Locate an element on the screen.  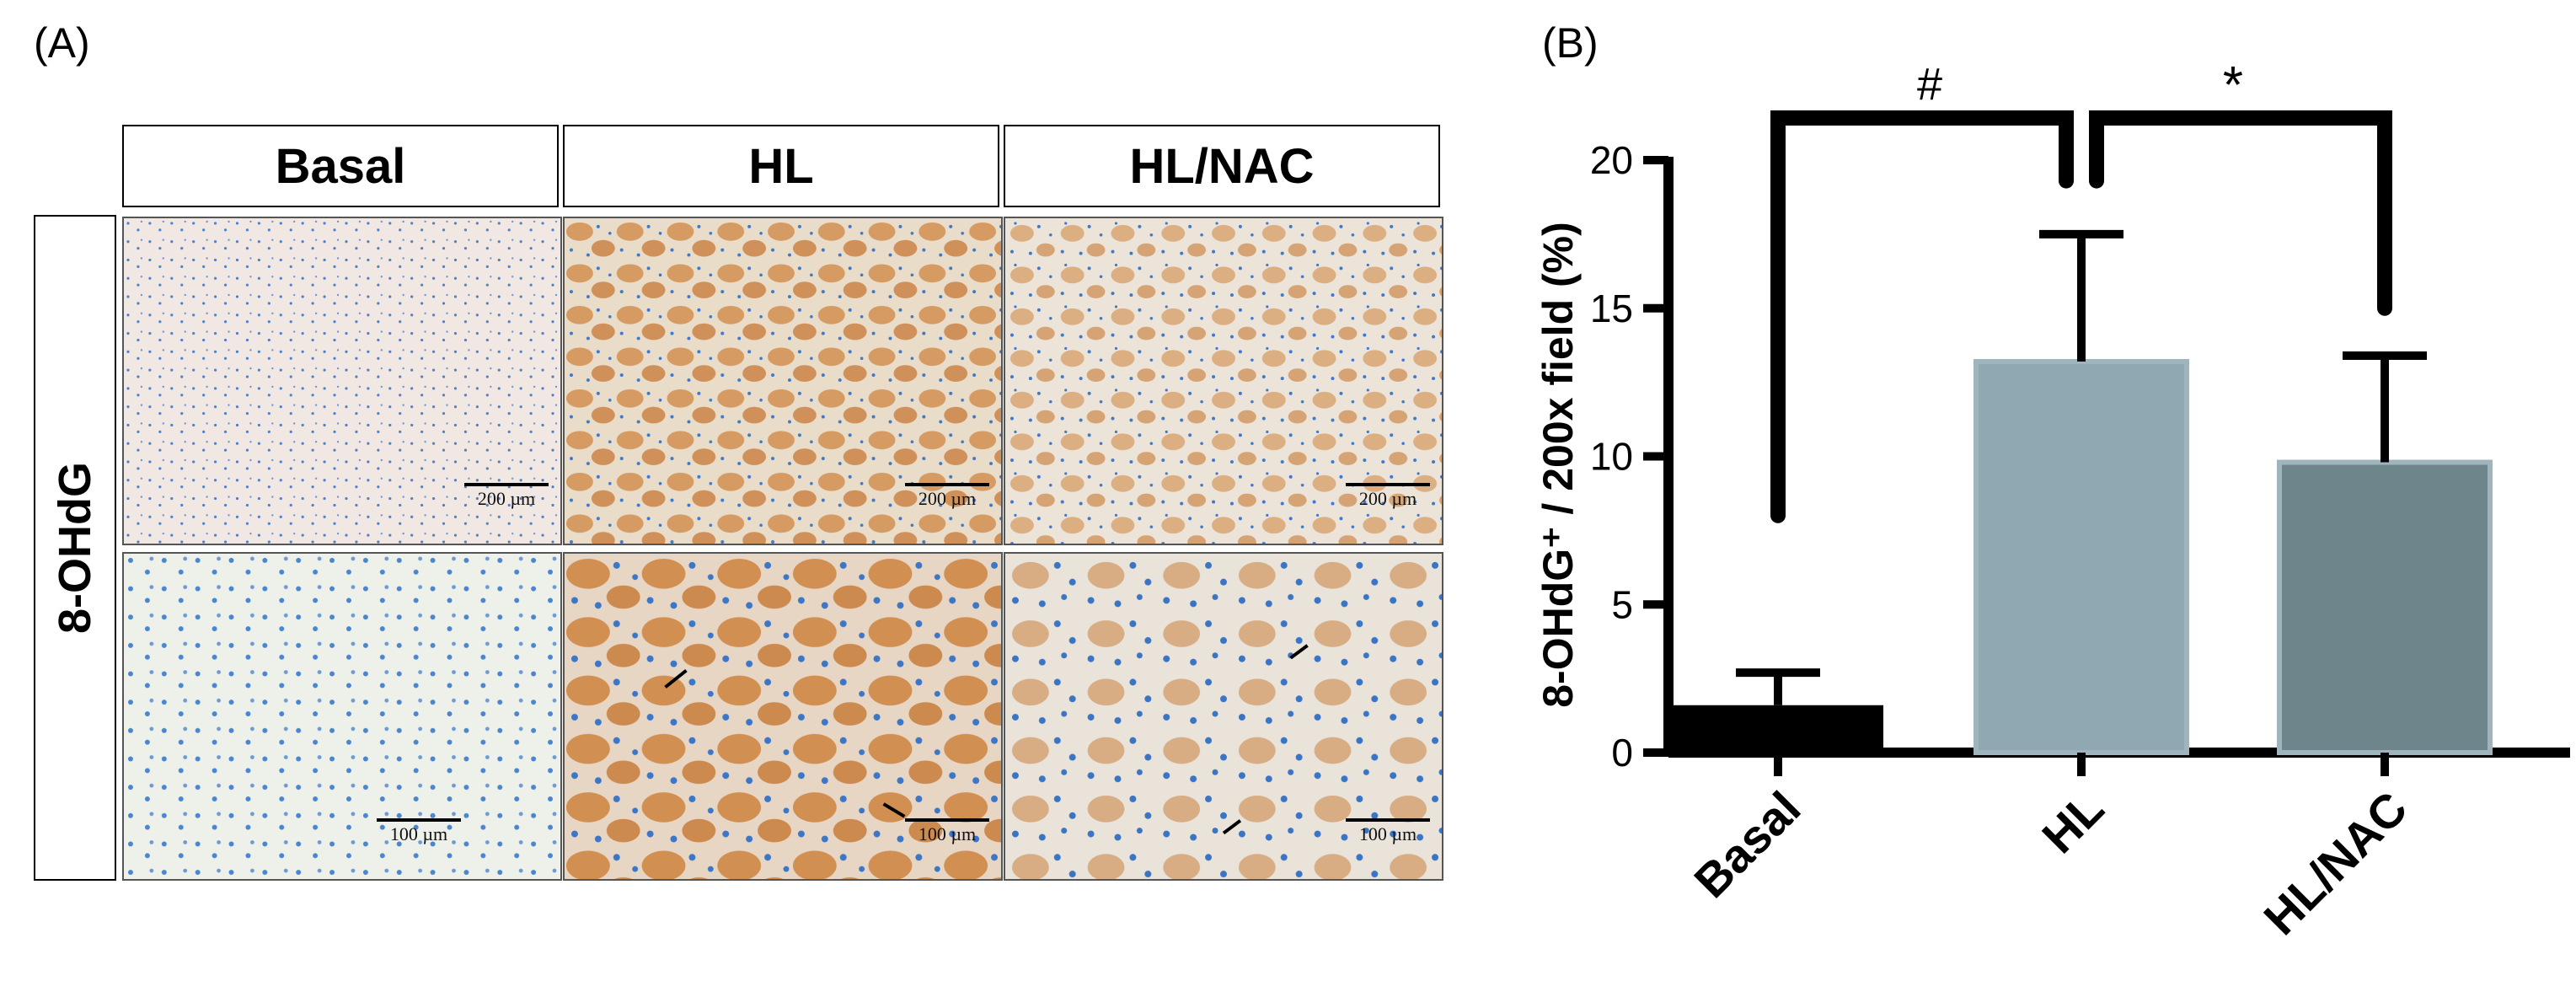
panel-b-label: (B) is located at coordinates (1570, 43).